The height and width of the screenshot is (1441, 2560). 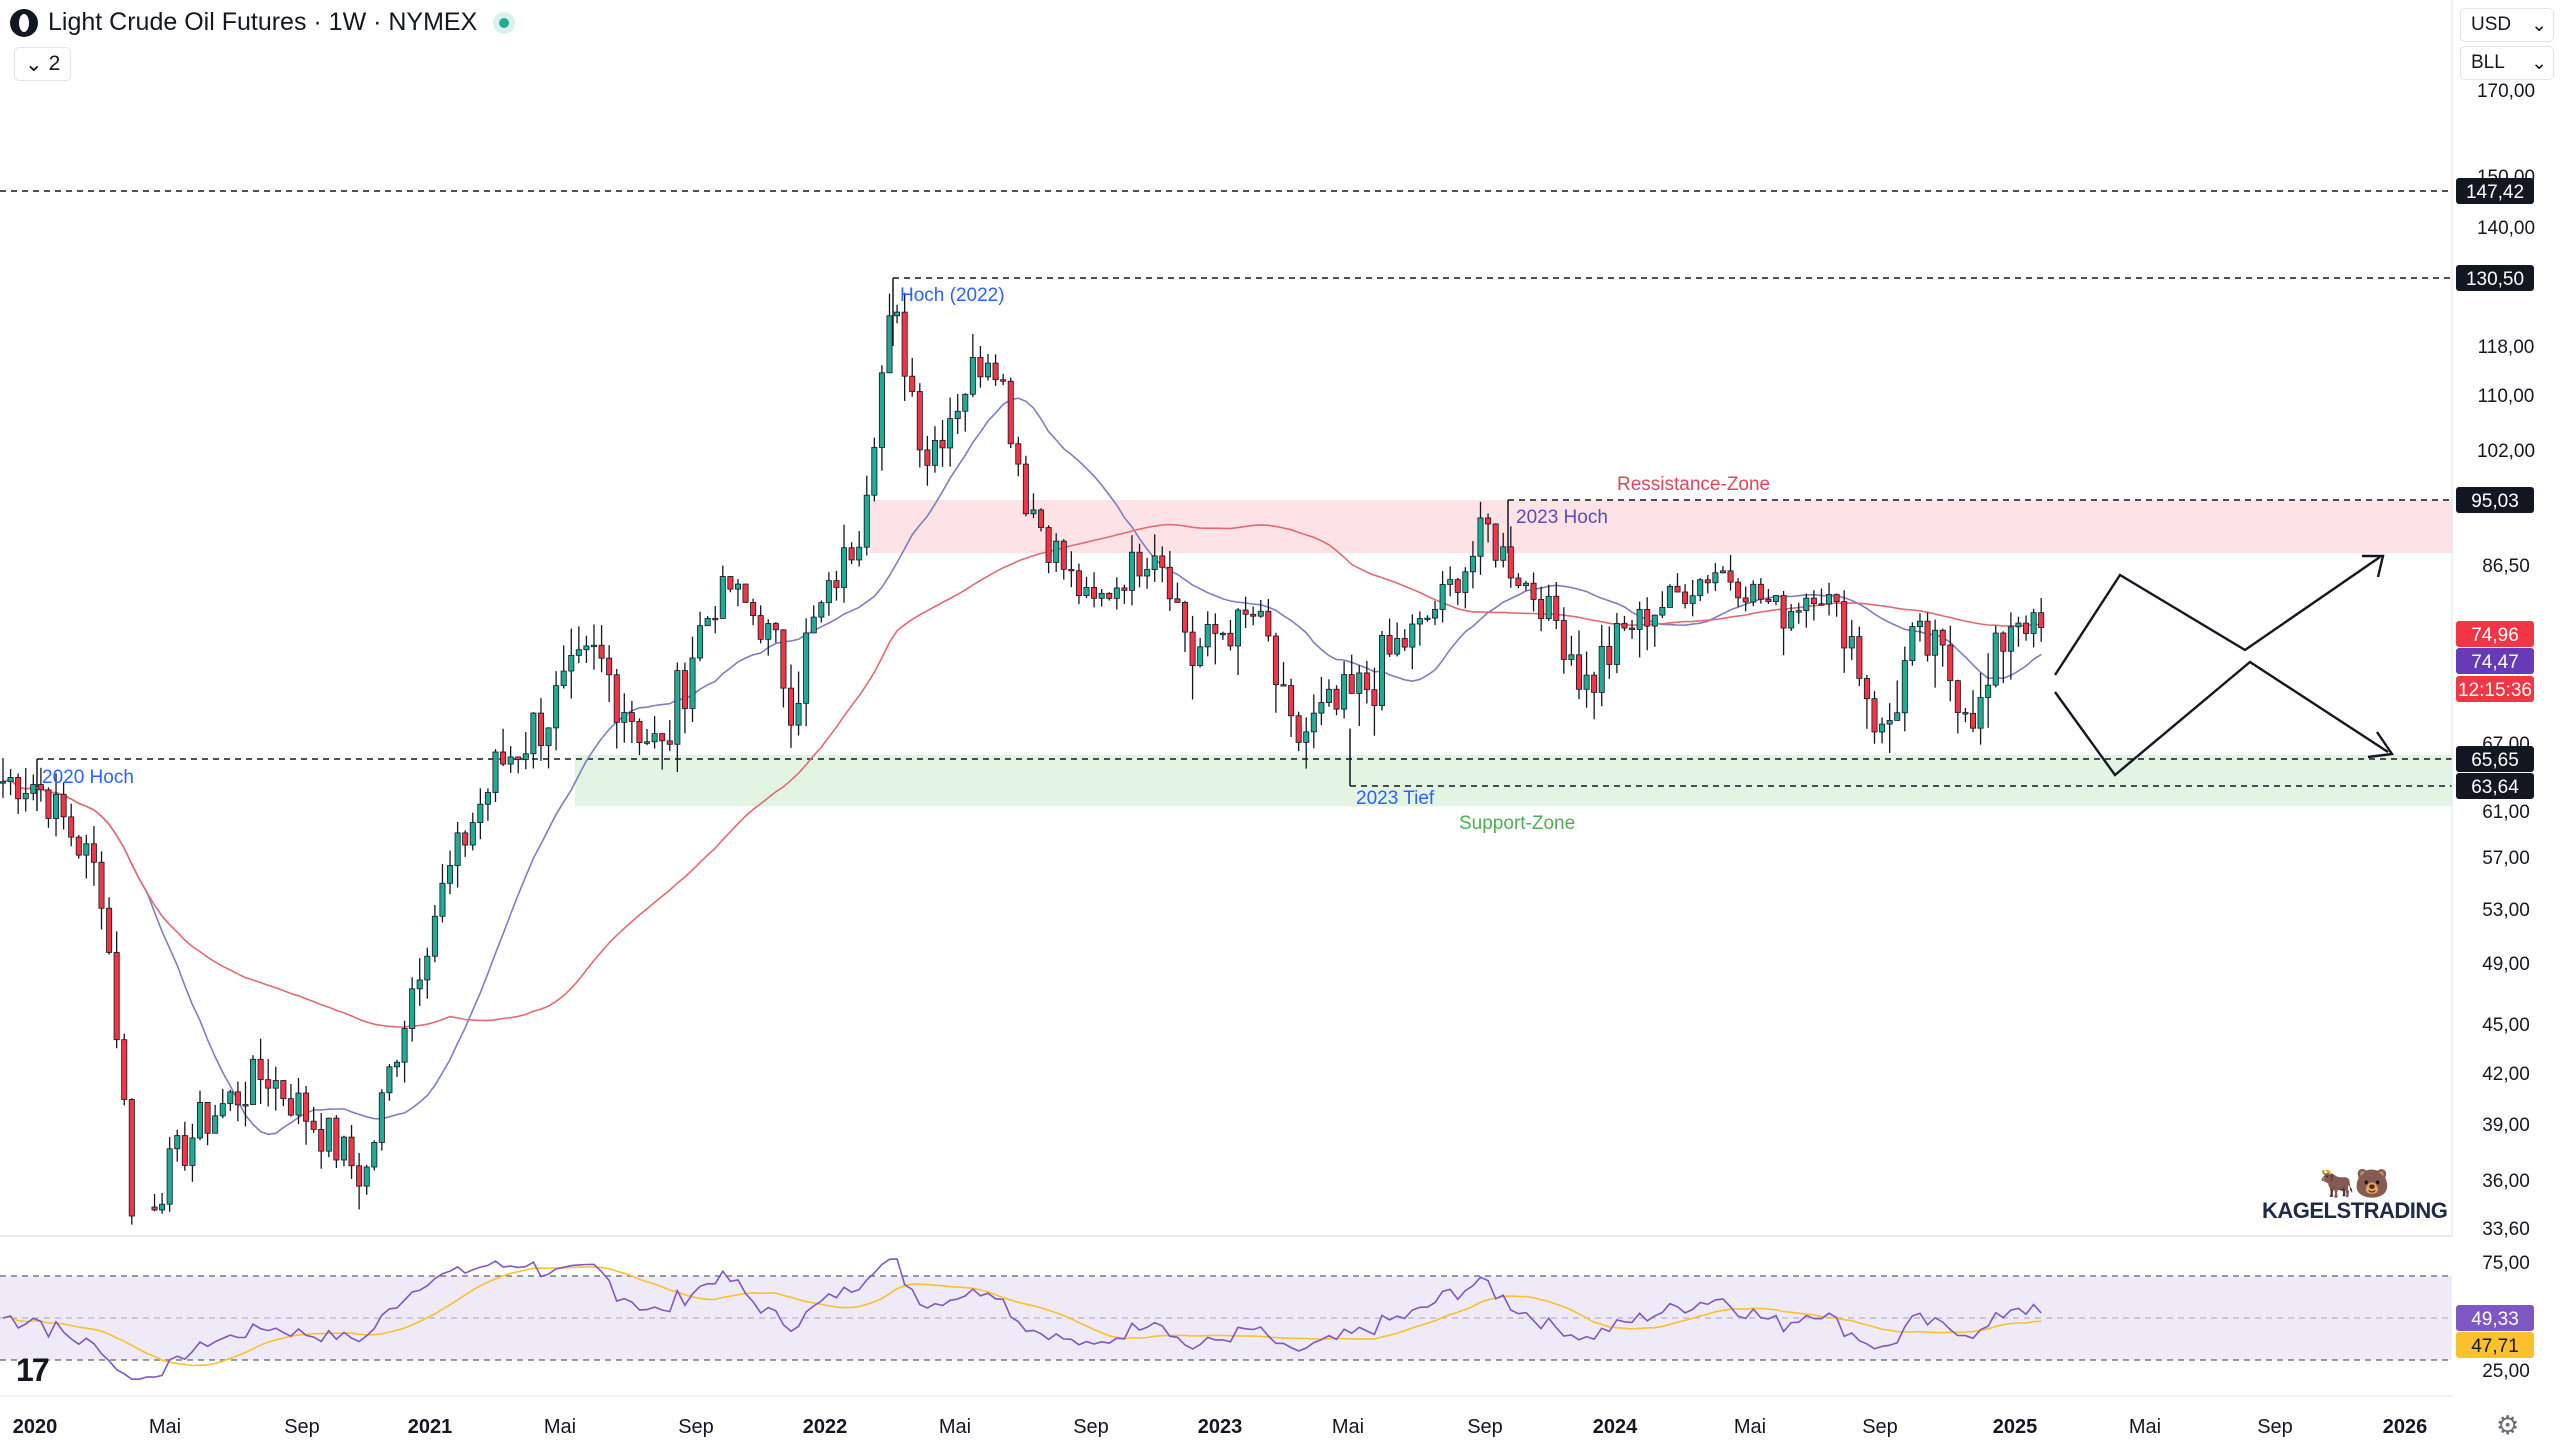 What do you see at coordinates (2507, 63) in the screenshot?
I see `unit-select: BLL ⌄` at bounding box center [2507, 63].